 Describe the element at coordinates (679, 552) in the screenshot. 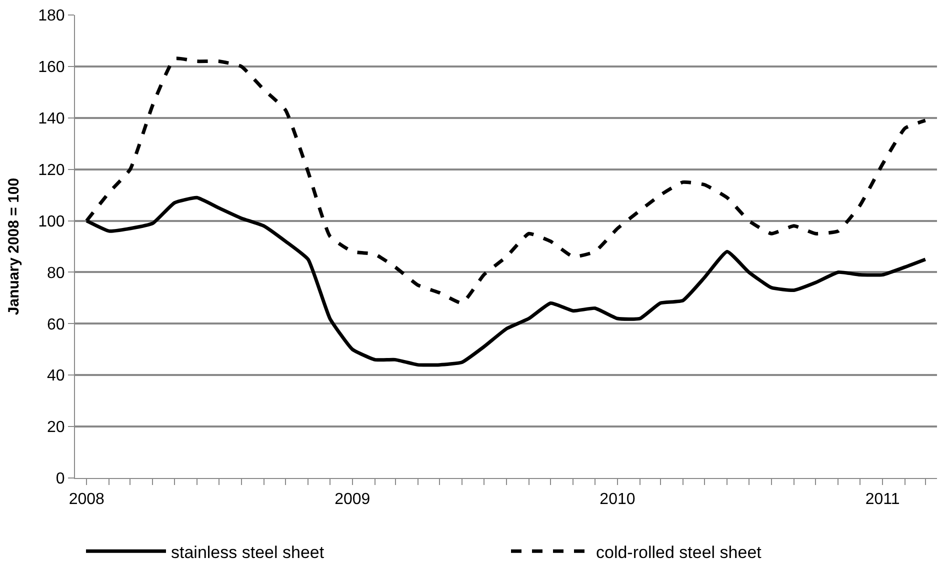

I see `legend-label: cold-rolled steel sheet` at that location.